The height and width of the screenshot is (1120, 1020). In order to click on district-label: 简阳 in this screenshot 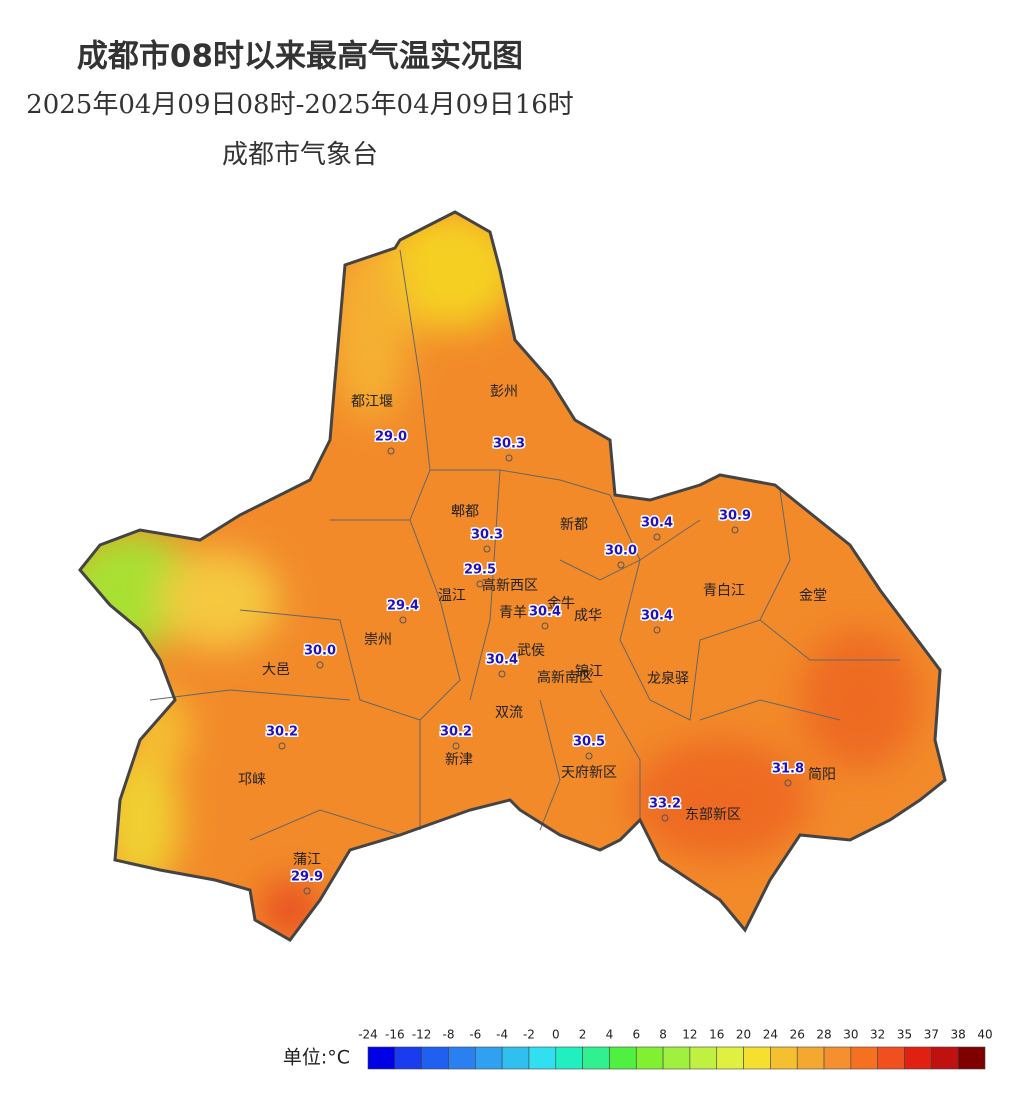, I will do `click(822, 774)`.